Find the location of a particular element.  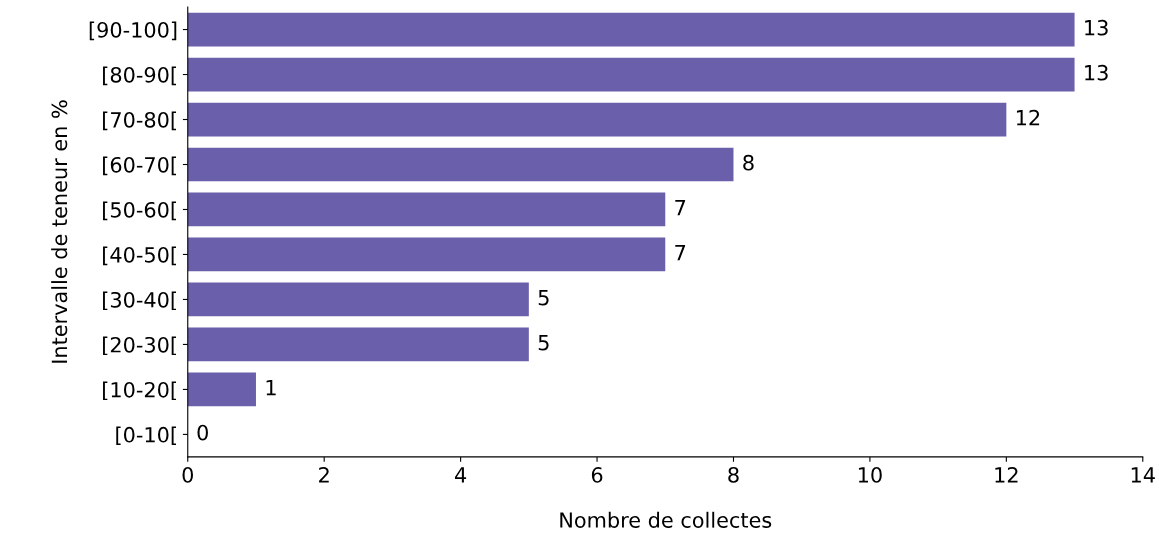

y-tick-label: [30-40[ is located at coordinates (140, 301).